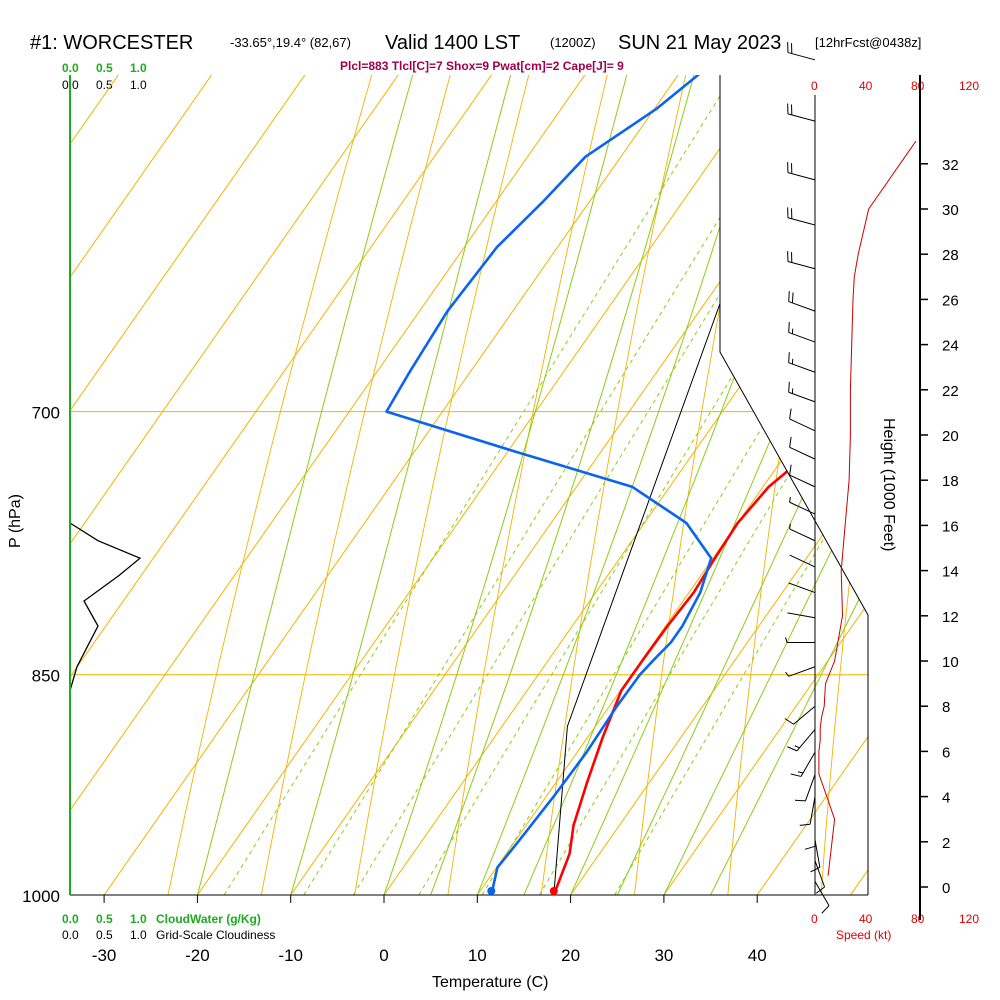  What do you see at coordinates (946, 843) in the screenshot?
I see `height-tick-label: 2` at bounding box center [946, 843].